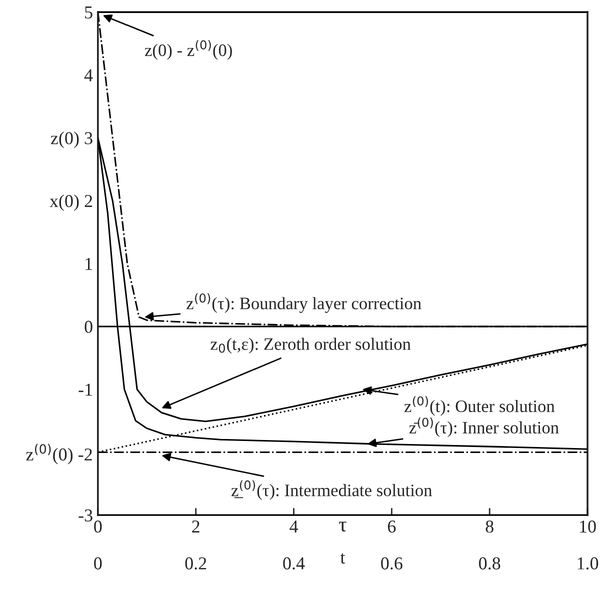  What do you see at coordinates (588, 526) in the screenshot?
I see `x-tick-label: 10` at bounding box center [588, 526].